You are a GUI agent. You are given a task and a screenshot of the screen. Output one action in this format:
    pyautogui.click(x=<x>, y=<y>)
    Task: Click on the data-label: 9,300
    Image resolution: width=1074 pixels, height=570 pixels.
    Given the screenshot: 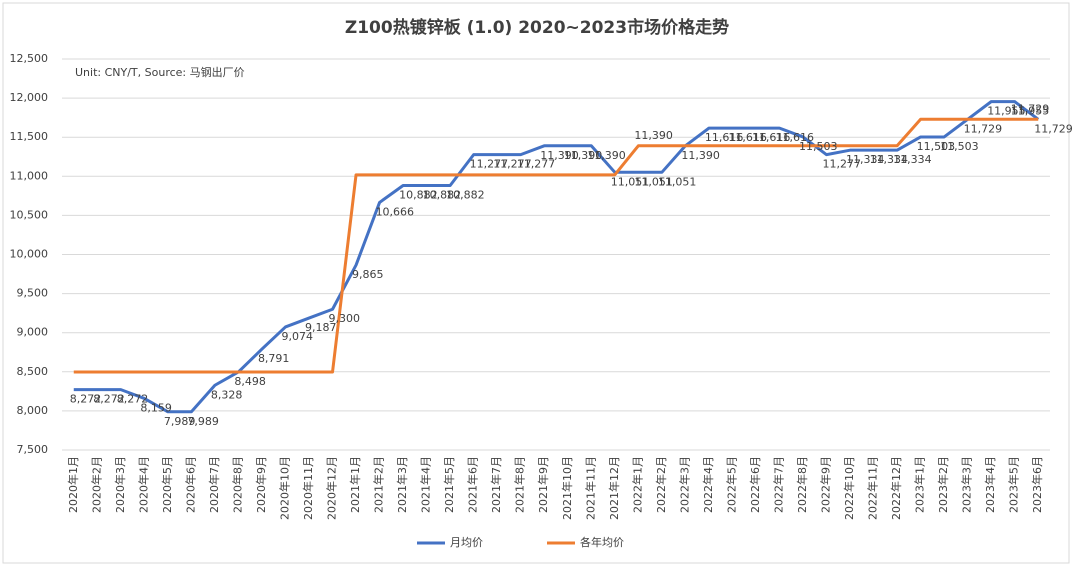 What is the action you would take?
    pyautogui.click(x=345, y=318)
    